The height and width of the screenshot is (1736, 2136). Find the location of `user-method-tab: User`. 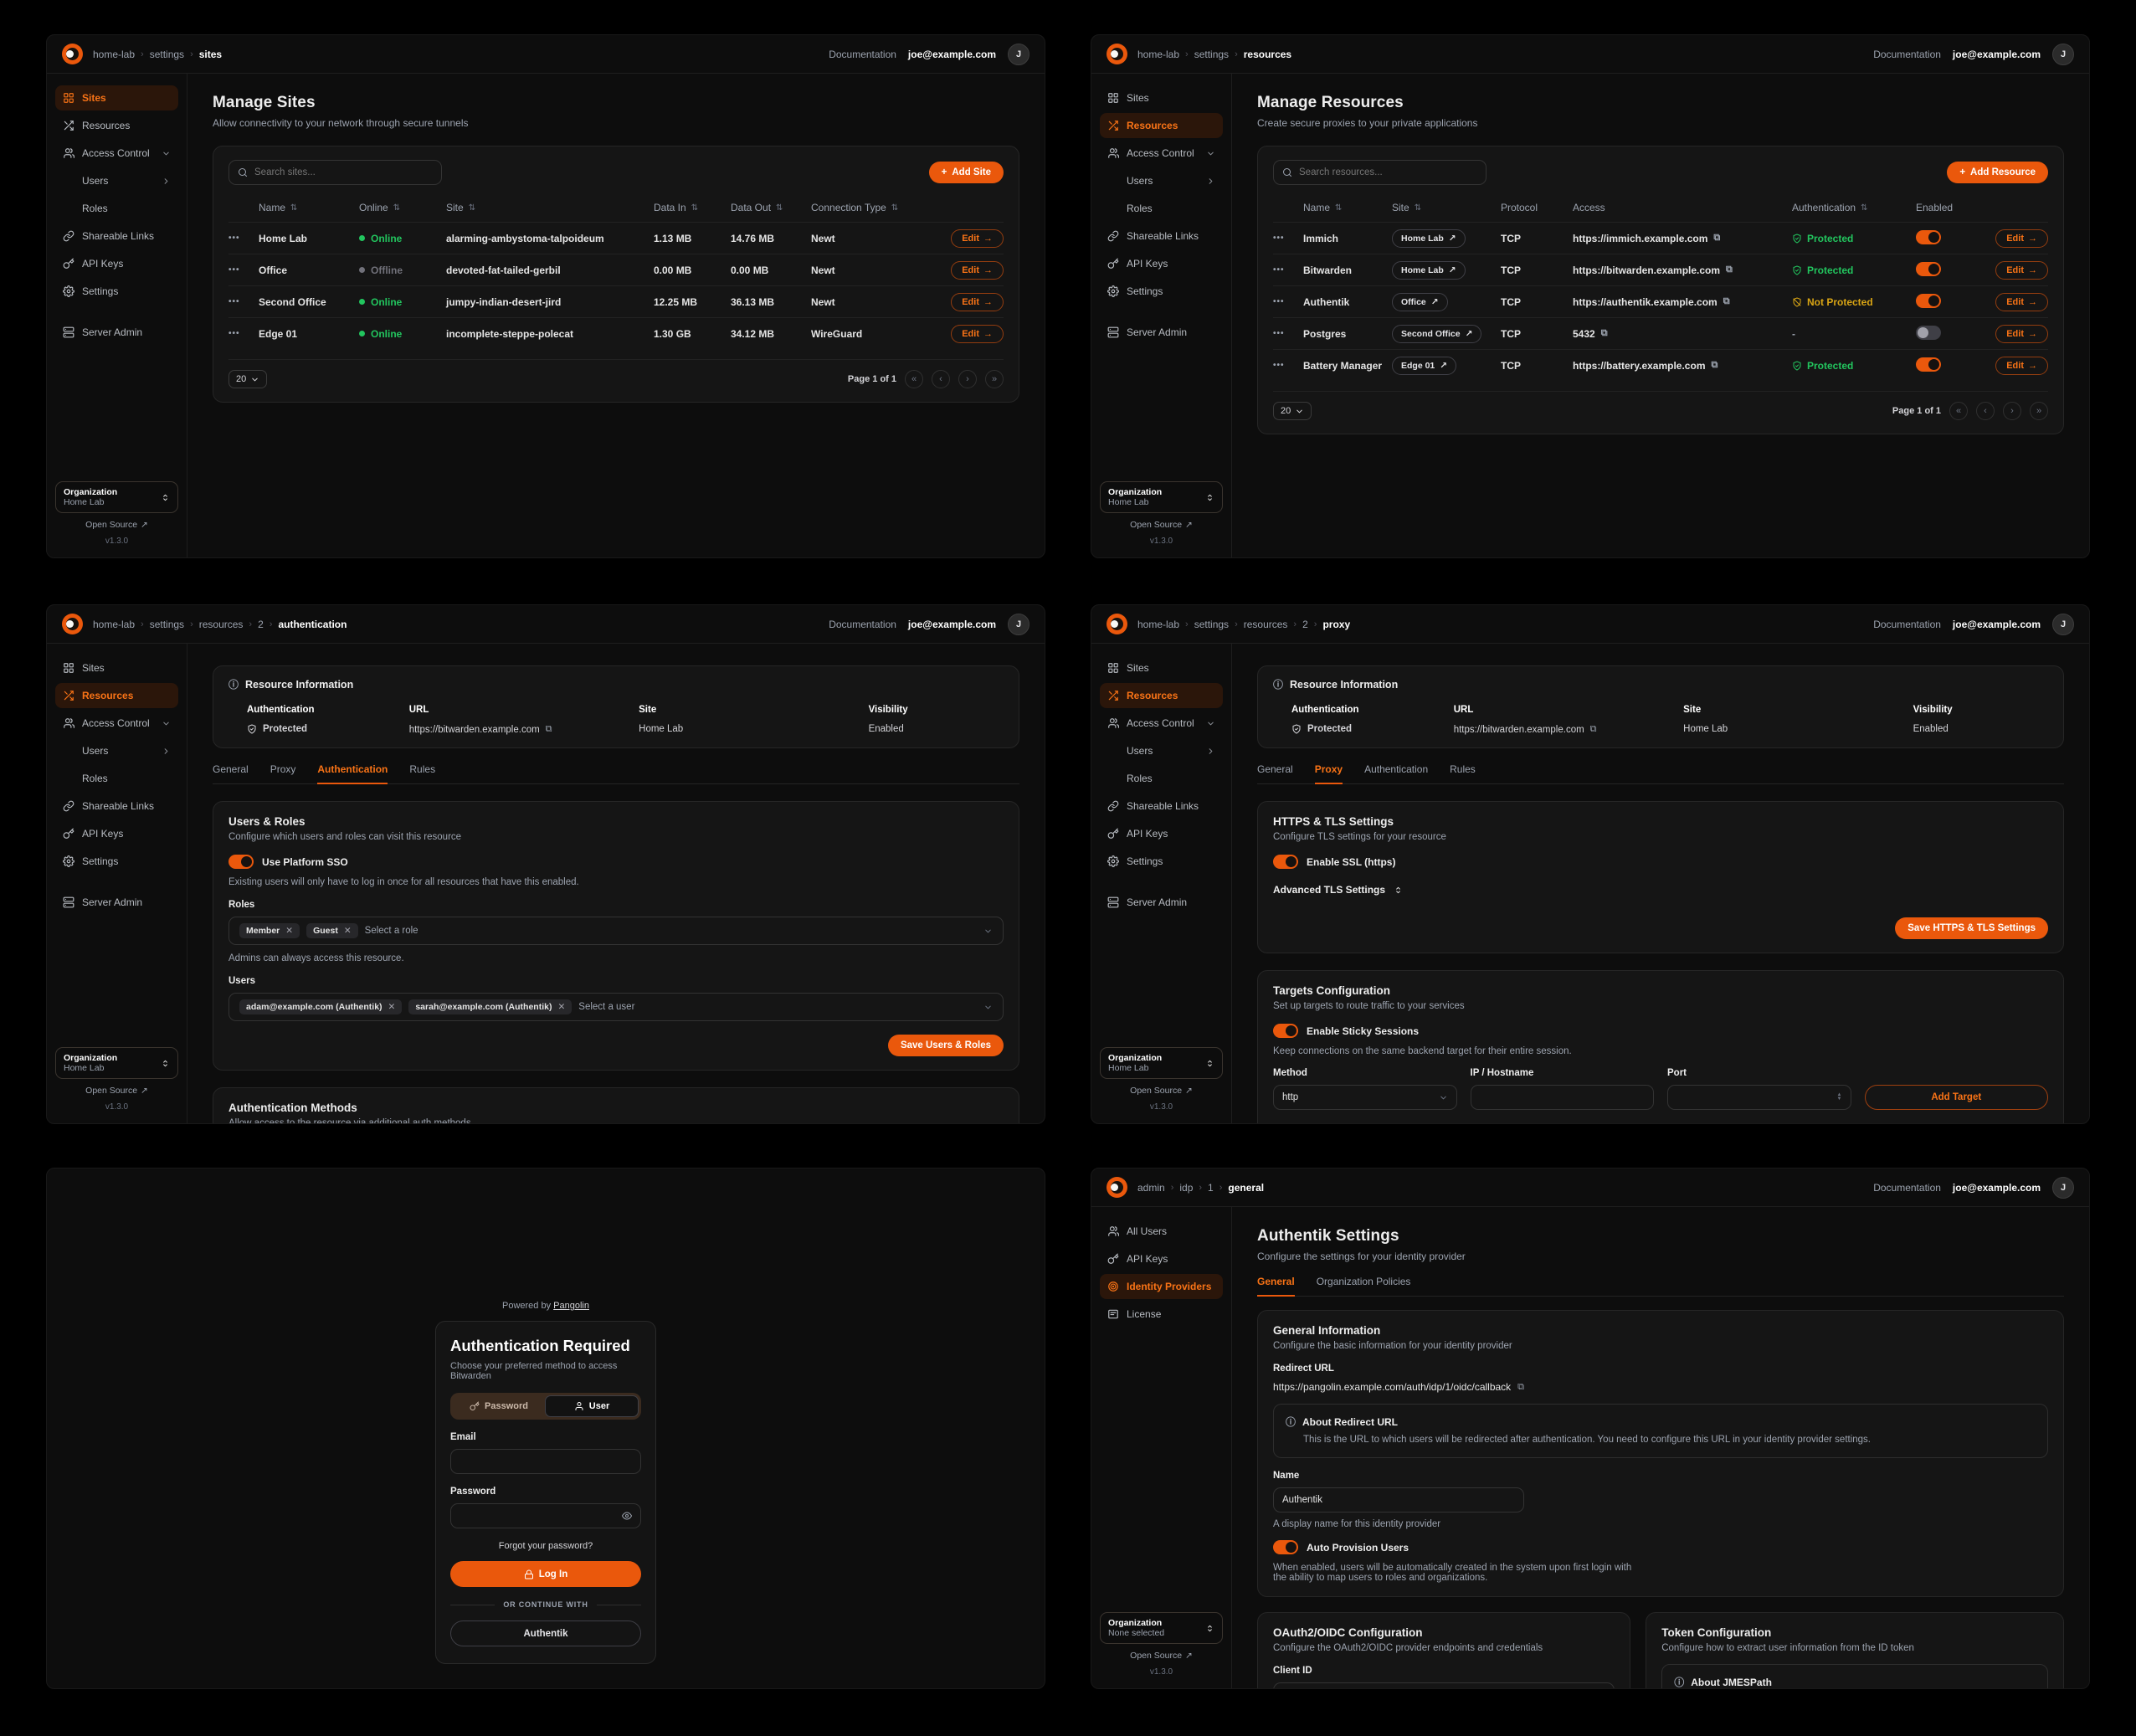

user-method-tab: User is located at coordinates (592, 1406).